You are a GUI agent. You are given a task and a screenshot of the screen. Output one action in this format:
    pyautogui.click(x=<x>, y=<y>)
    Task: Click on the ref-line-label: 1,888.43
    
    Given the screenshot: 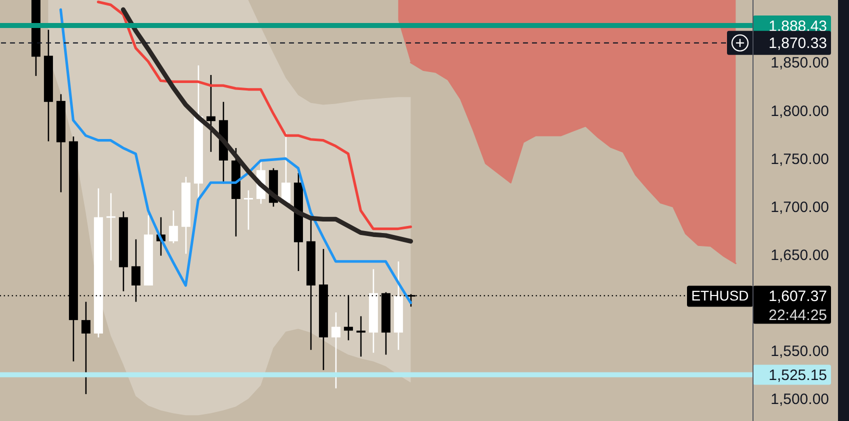 What is the action you would take?
    pyautogui.click(x=797, y=26)
    